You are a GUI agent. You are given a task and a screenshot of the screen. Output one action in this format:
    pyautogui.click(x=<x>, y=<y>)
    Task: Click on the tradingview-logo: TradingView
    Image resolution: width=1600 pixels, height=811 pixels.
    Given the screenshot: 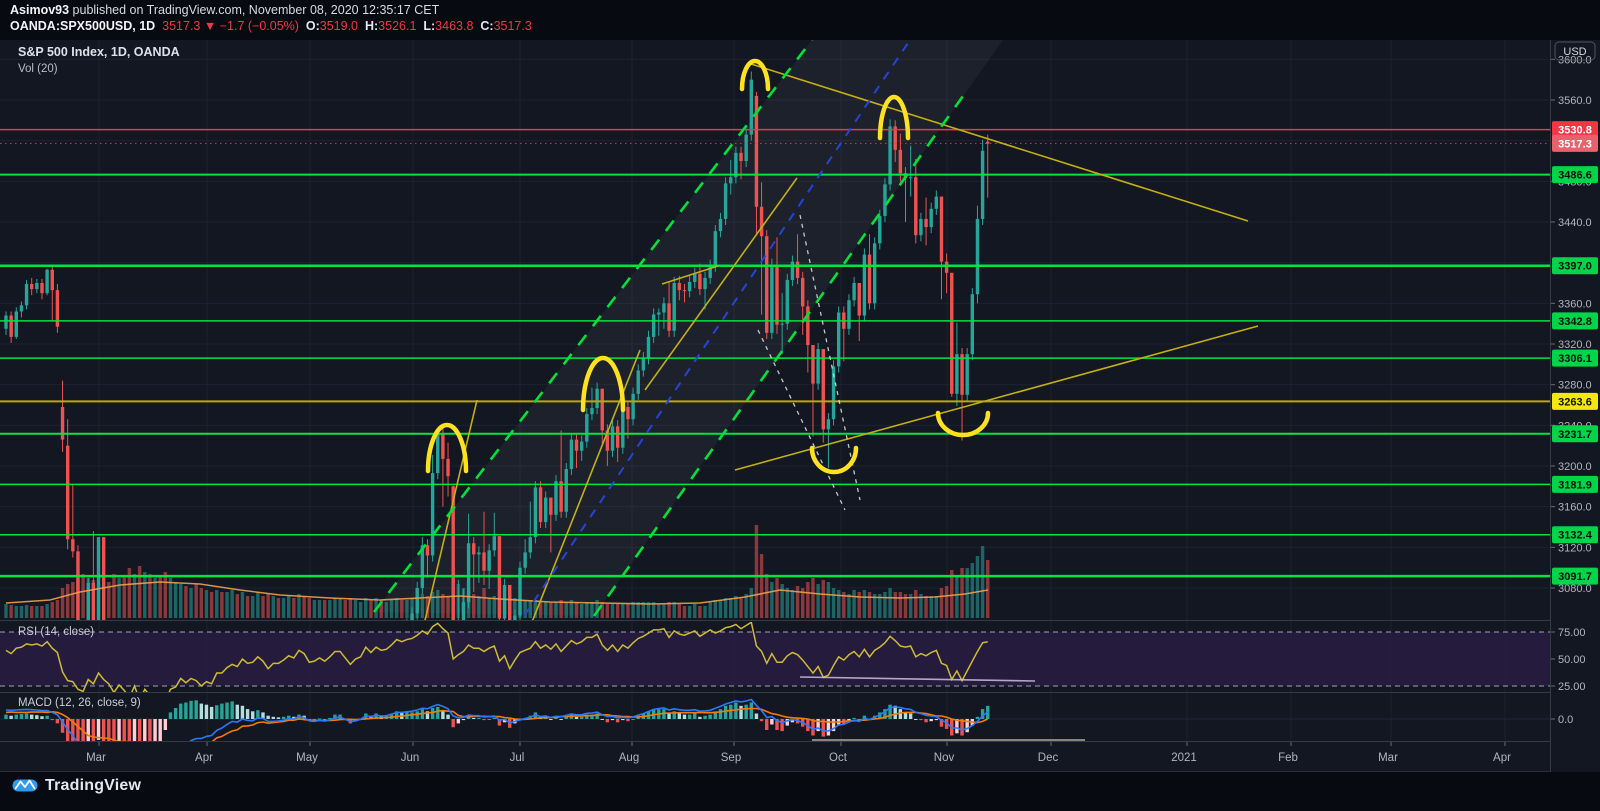 What is the action you would take?
    pyautogui.click(x=76, y=785)
    